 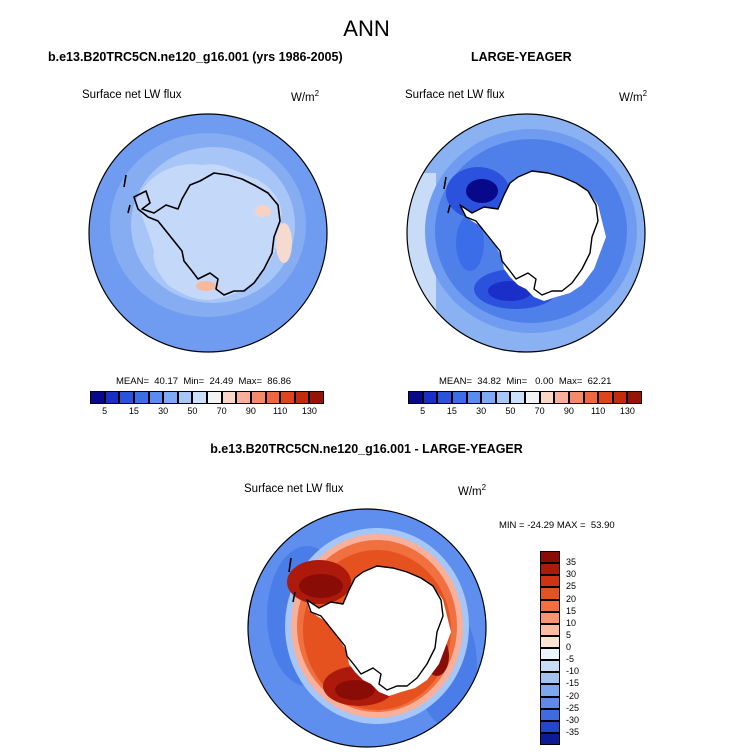 I want to click on panel1-colorbar, so click(x=207, y=397).